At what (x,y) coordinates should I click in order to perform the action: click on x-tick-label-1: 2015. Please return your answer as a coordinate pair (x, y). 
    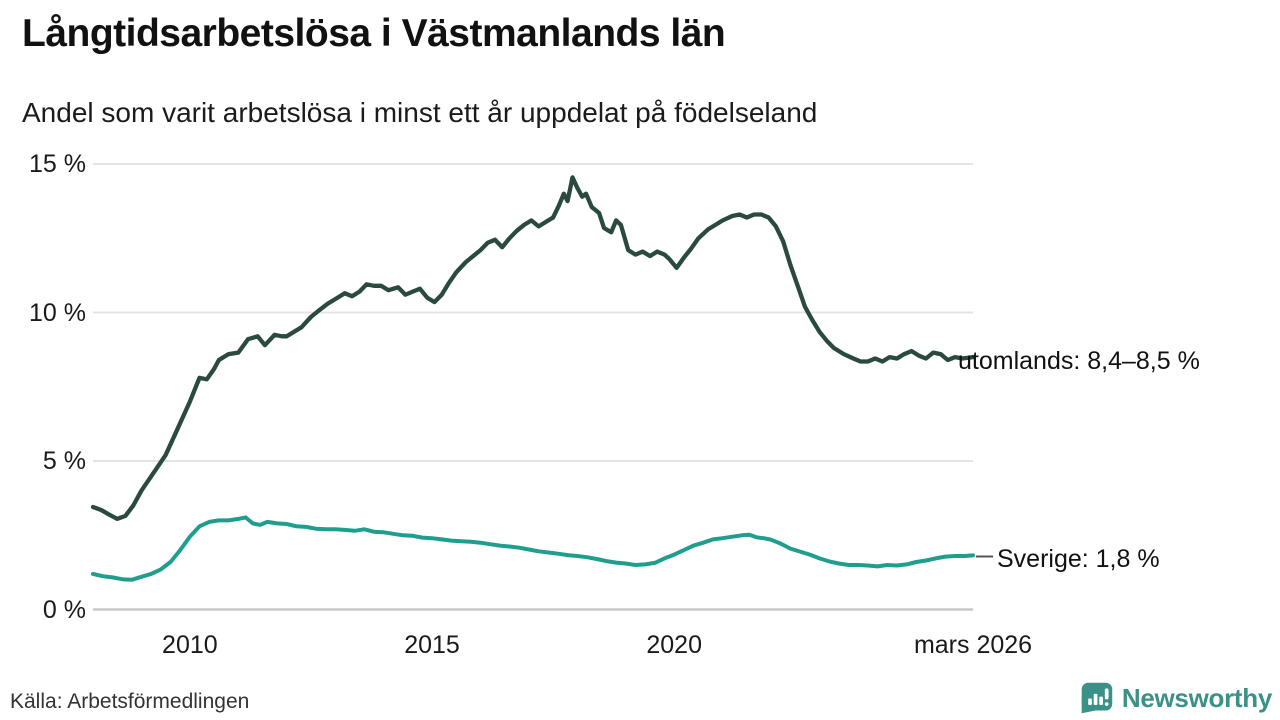
    Looking at the image, I should click on (432, 645).